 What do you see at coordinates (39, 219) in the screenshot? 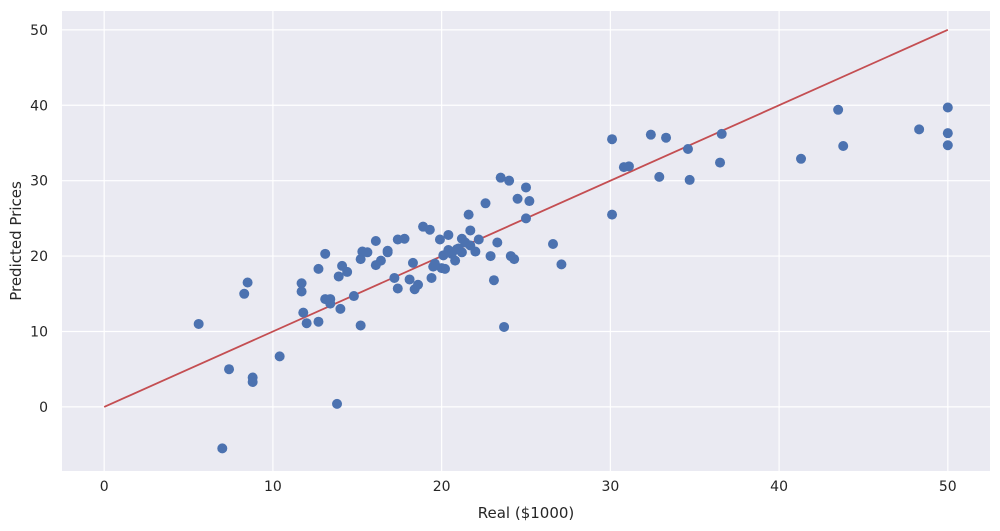
I see `y-axis-ticks: 0 10 20 30 40 50` at bounding box center [39, 219].